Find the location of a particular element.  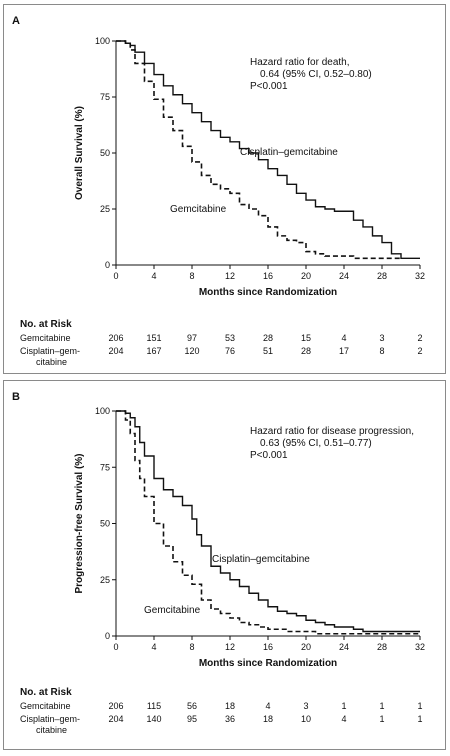

risk-count: 167 is located at coordinates (154, 351).